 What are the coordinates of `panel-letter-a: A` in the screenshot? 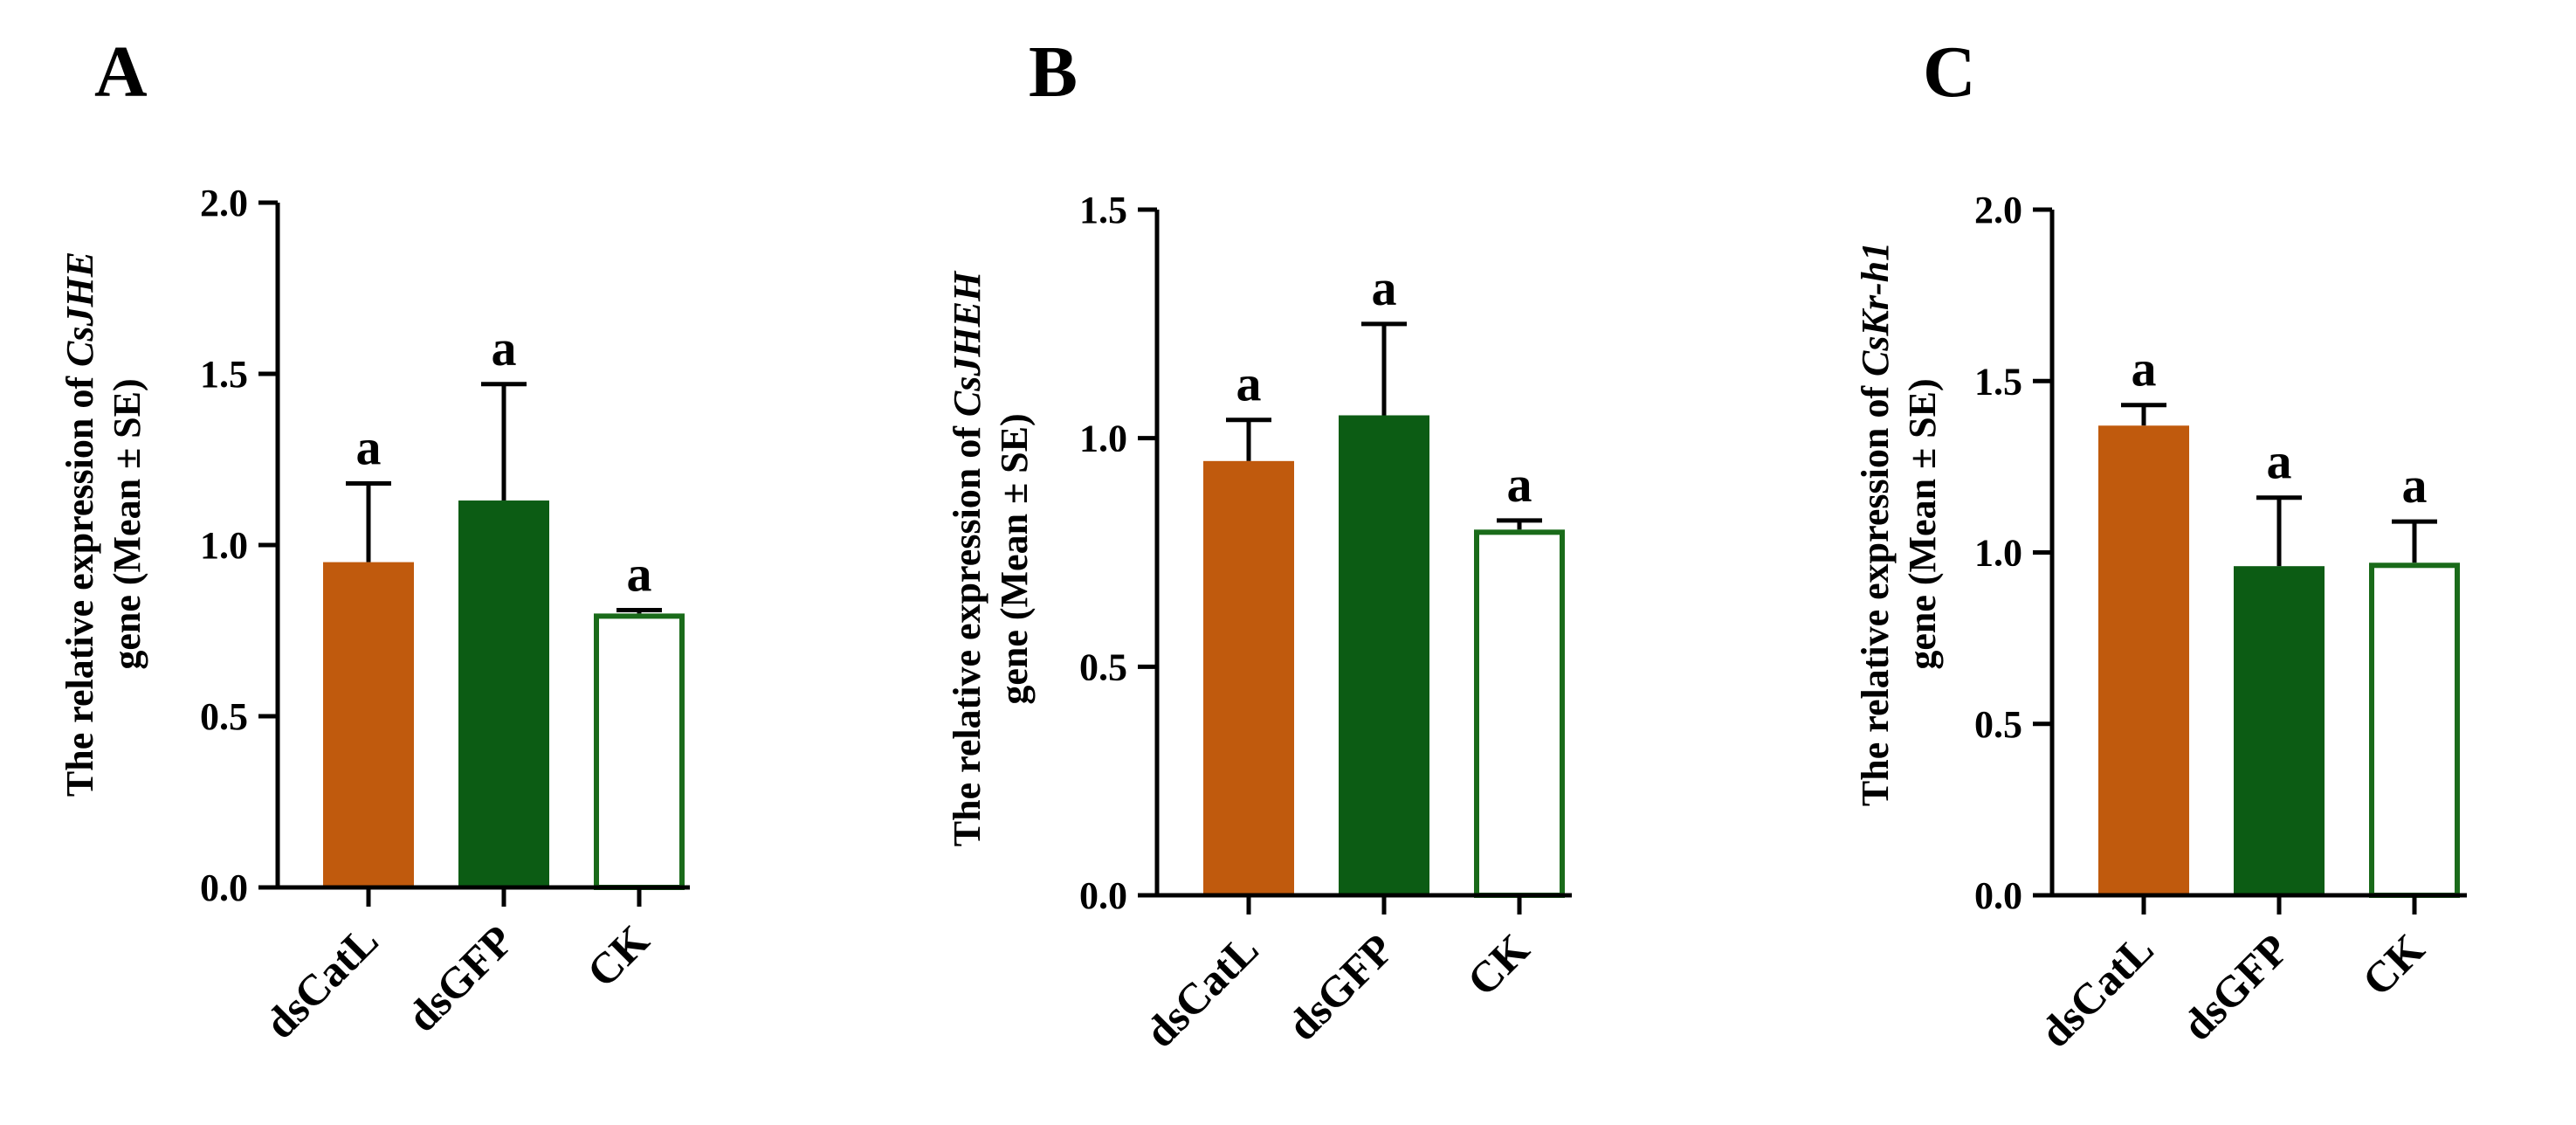 It's located at (121, 72).